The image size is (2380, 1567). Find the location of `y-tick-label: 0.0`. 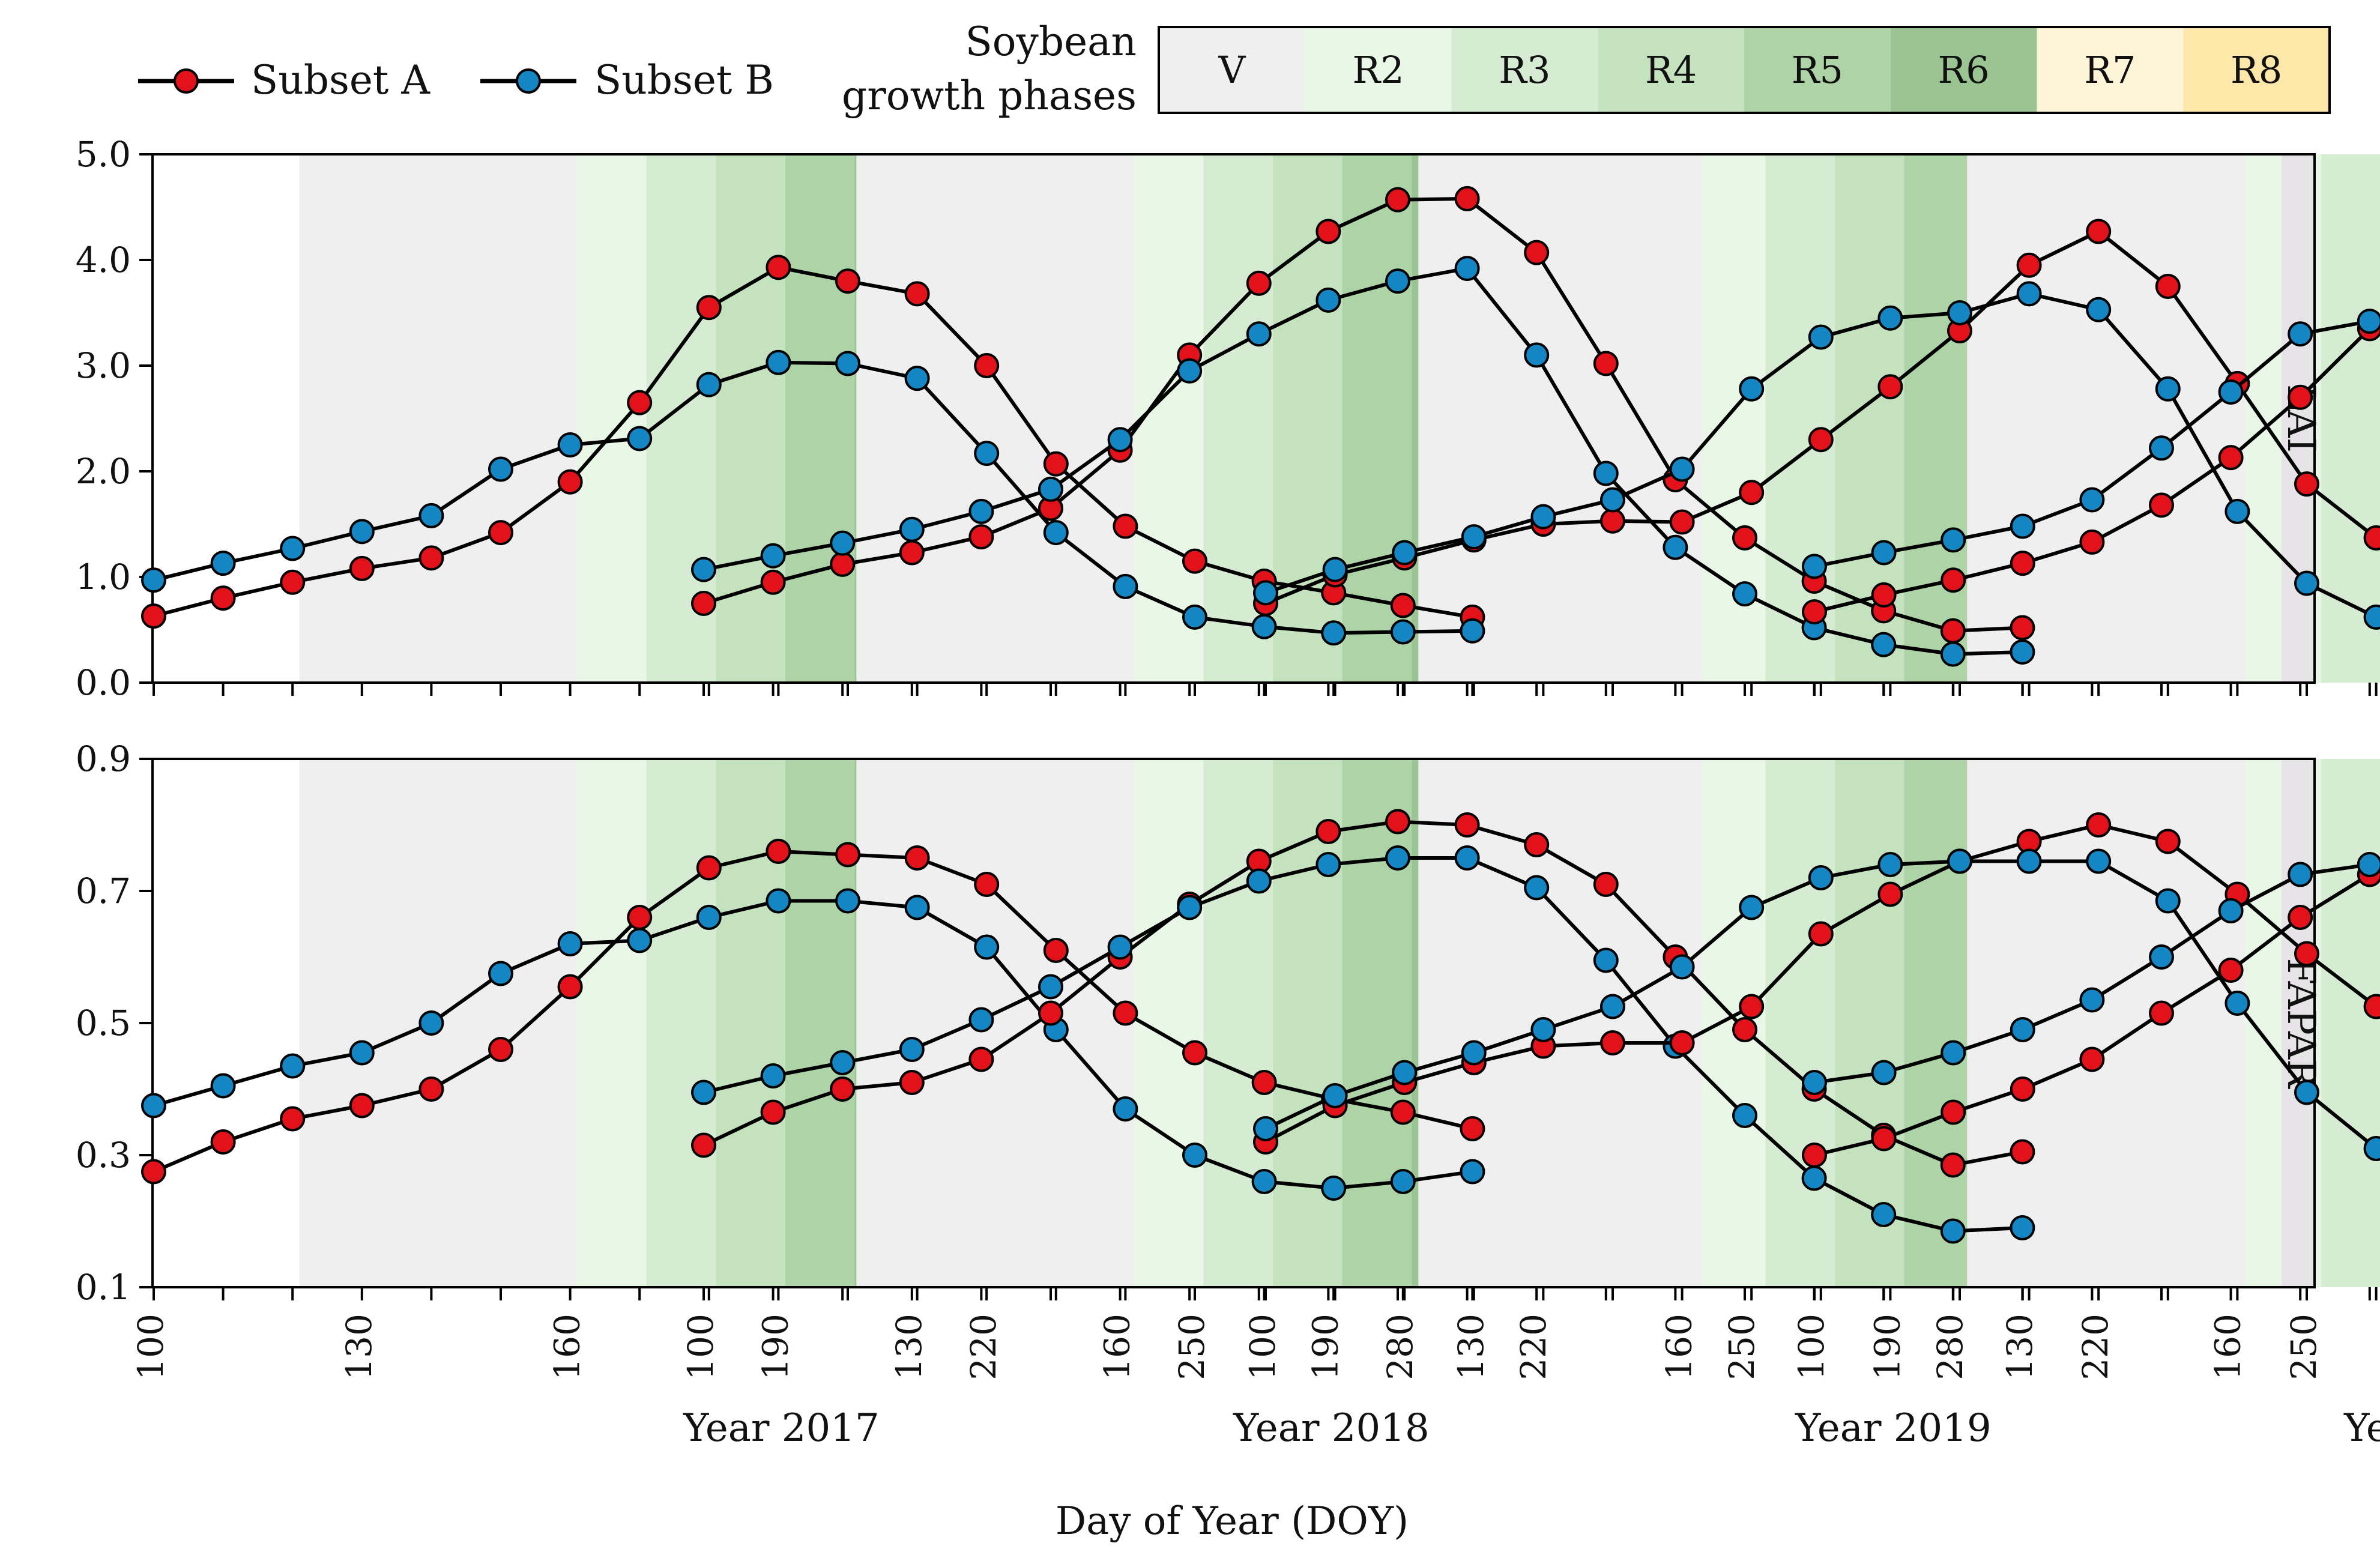

y-tick-label: 0.0 is located at coordinates (103, 682).